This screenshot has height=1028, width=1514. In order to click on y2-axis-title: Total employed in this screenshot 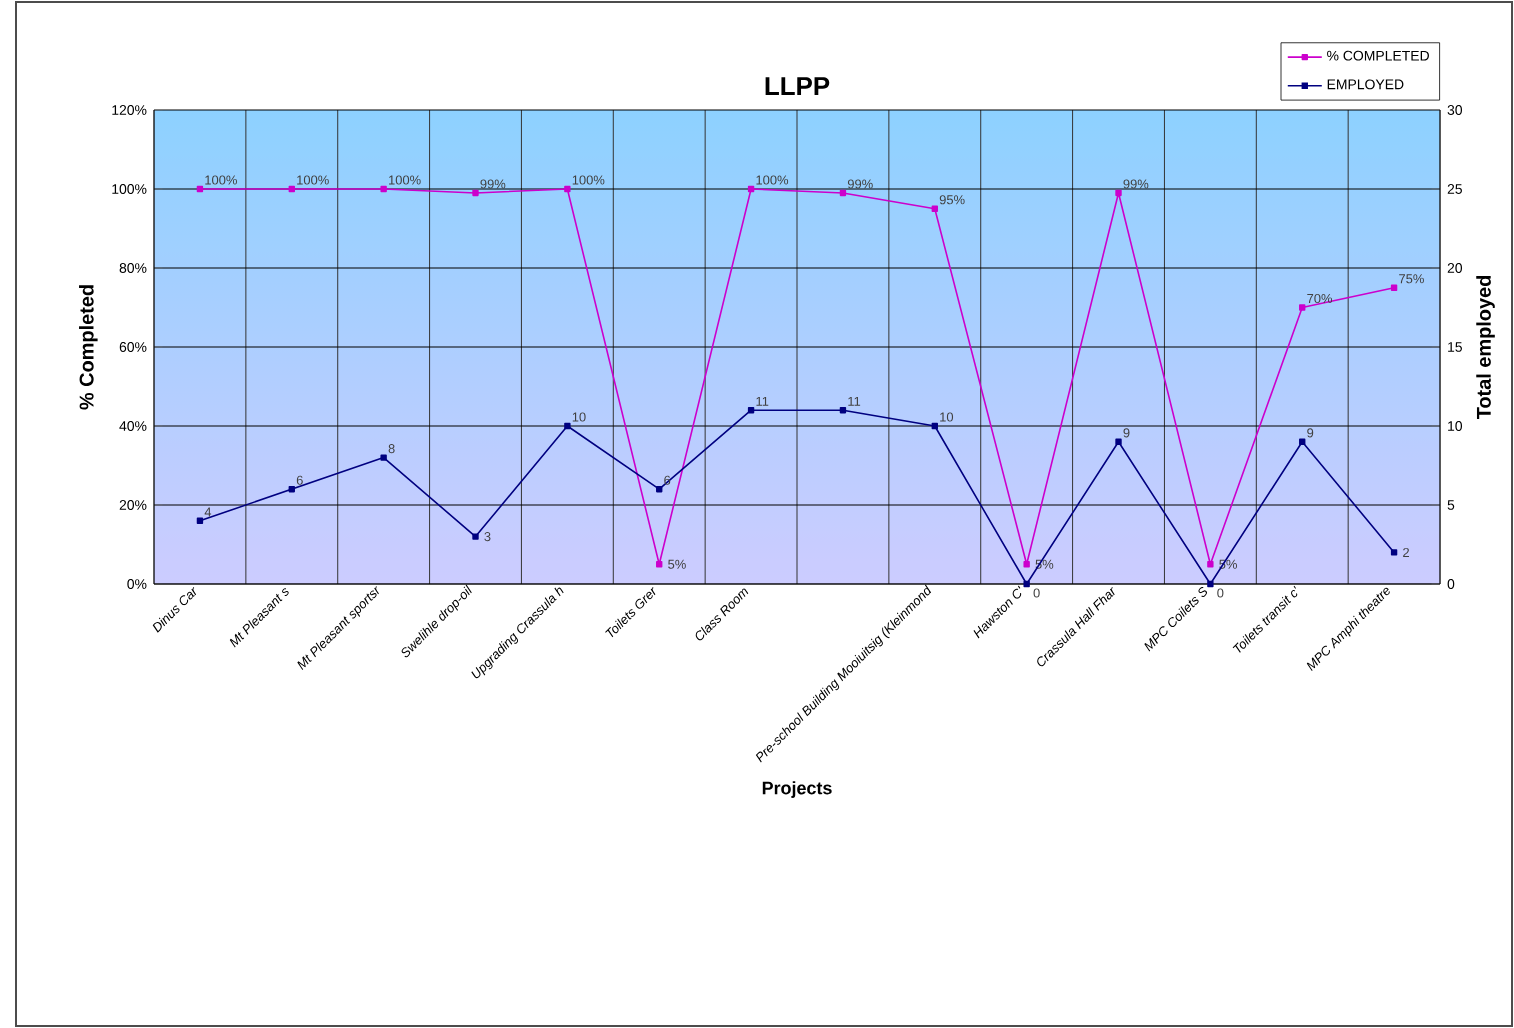, I will do `click(1485, 347)`.